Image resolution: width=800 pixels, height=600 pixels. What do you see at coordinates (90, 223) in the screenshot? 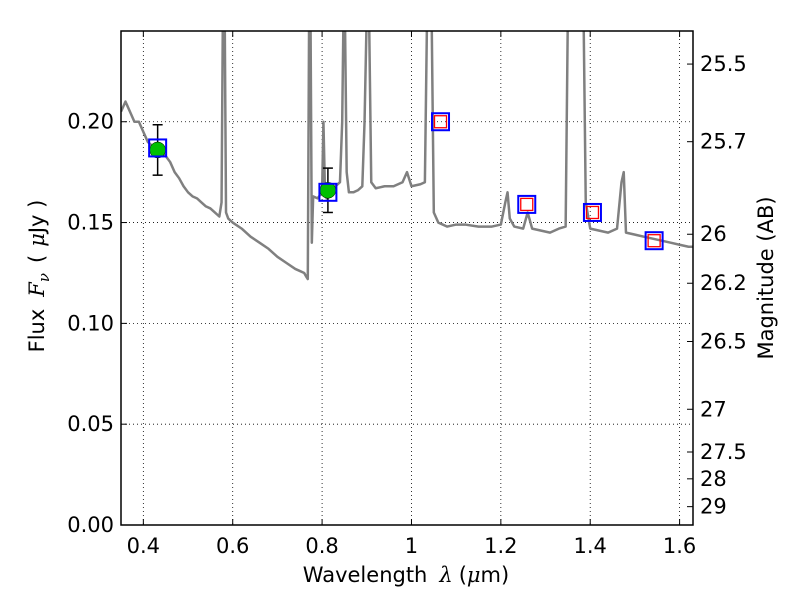
I see `y-tick-label: 0.15` at bounding box center [90, 223].